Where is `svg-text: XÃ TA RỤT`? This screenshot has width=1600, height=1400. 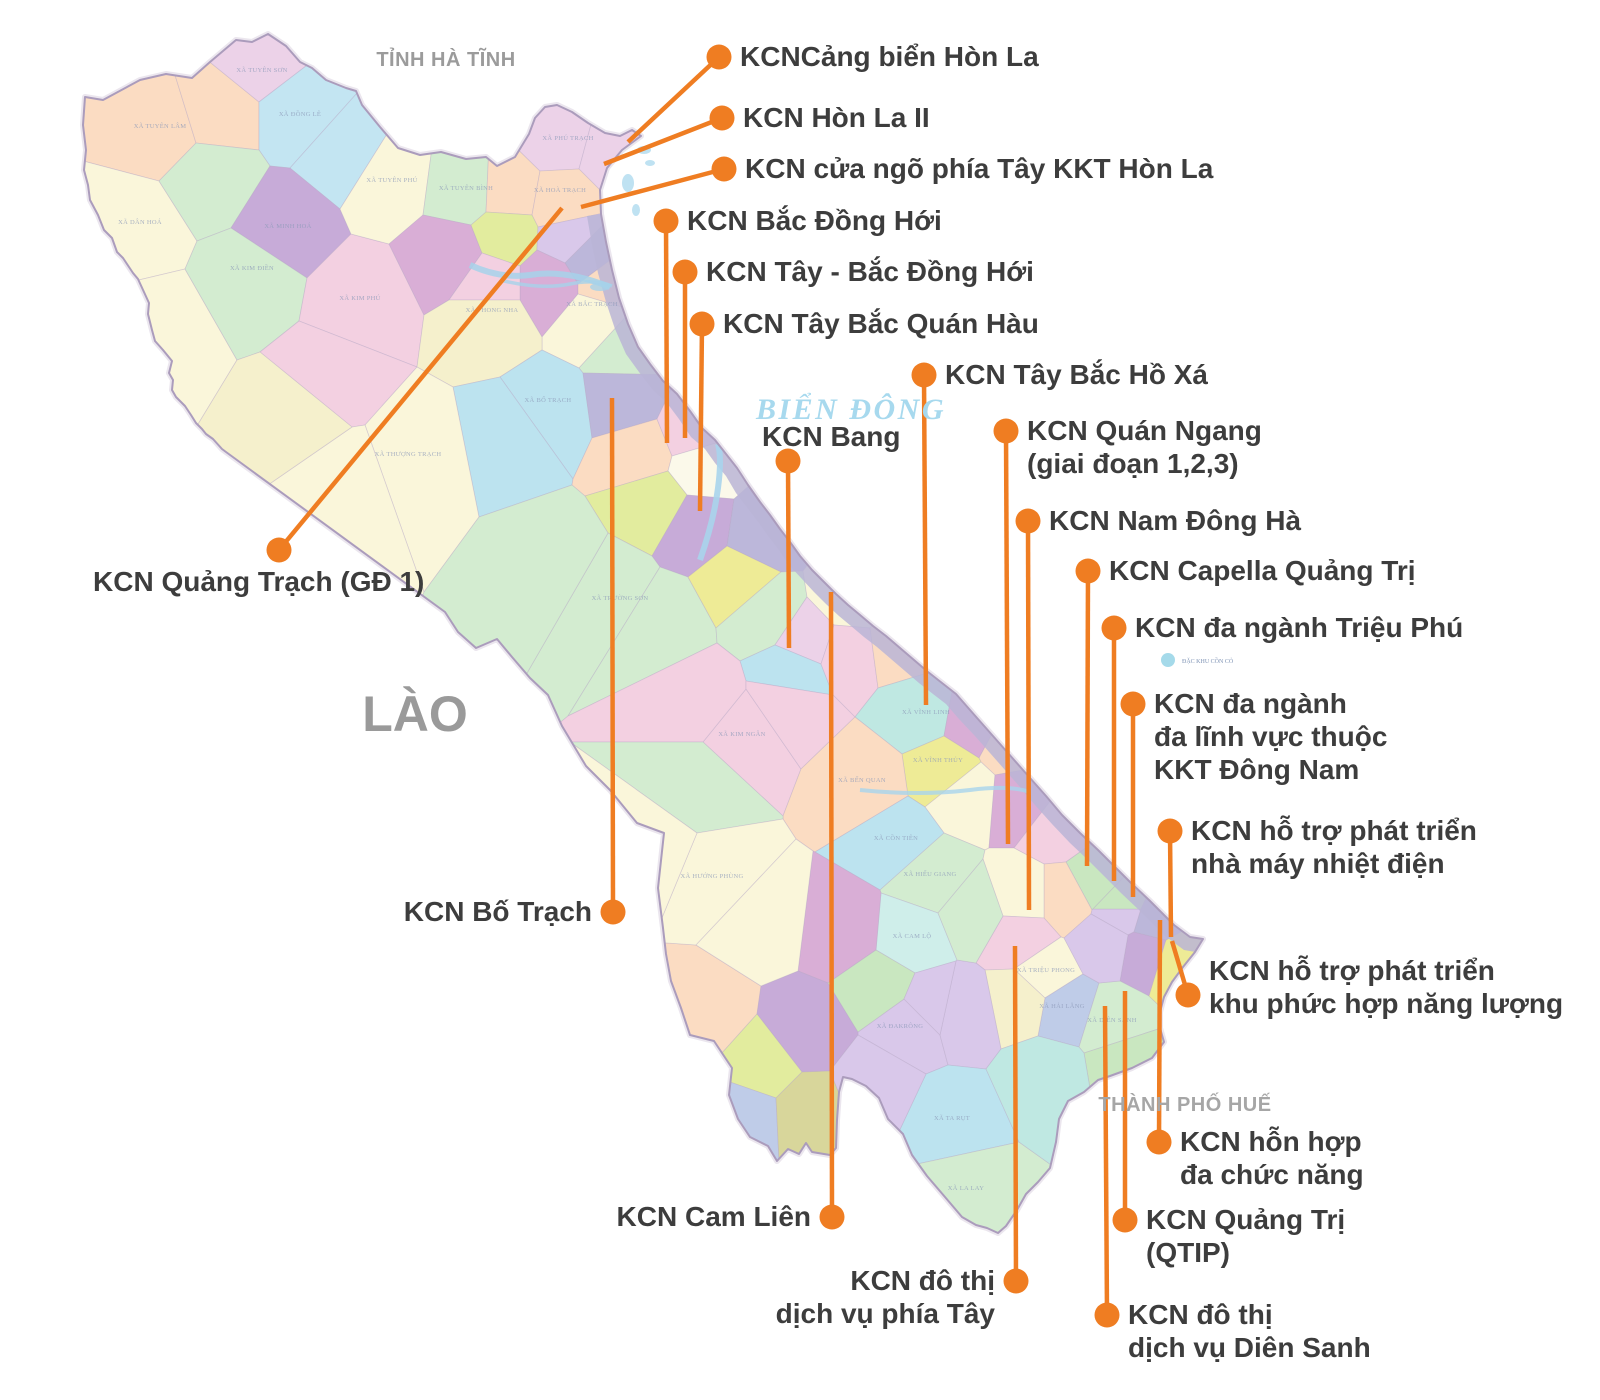 svg-text: XÃ TA RỤT is located at coordinates (952, 1118).